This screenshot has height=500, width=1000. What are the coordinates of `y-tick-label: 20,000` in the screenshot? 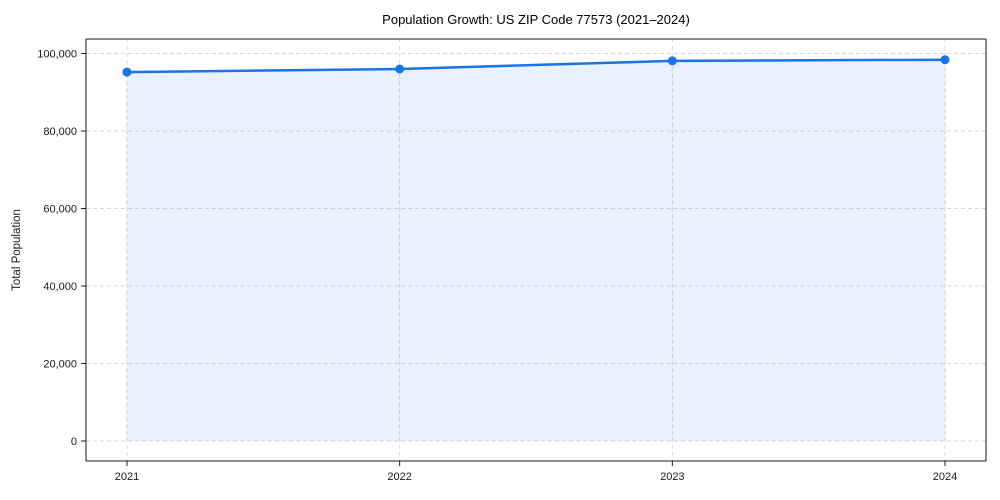 It's located at (60, 364).